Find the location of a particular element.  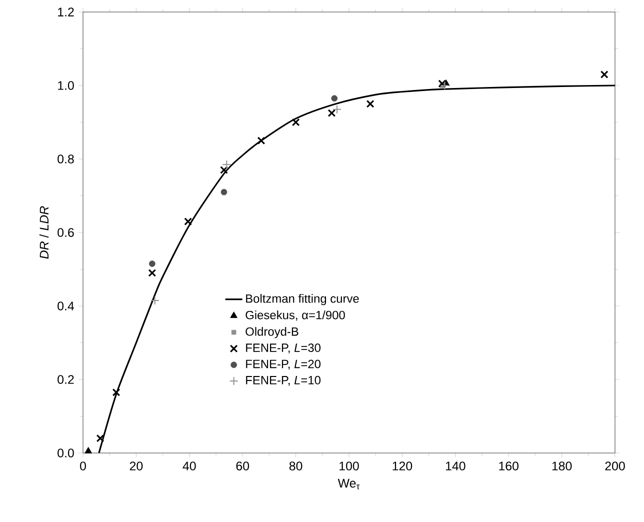

y-tick-label: 1.0 is located at coordinates (66, 85).